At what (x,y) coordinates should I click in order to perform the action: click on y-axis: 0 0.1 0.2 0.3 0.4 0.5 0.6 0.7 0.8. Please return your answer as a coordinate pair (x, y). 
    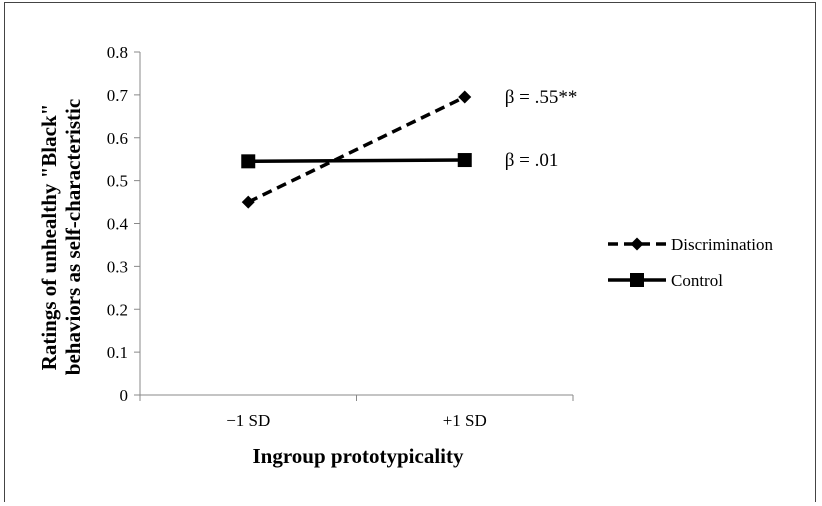
    Looking at the image, I should click on (124, 224).